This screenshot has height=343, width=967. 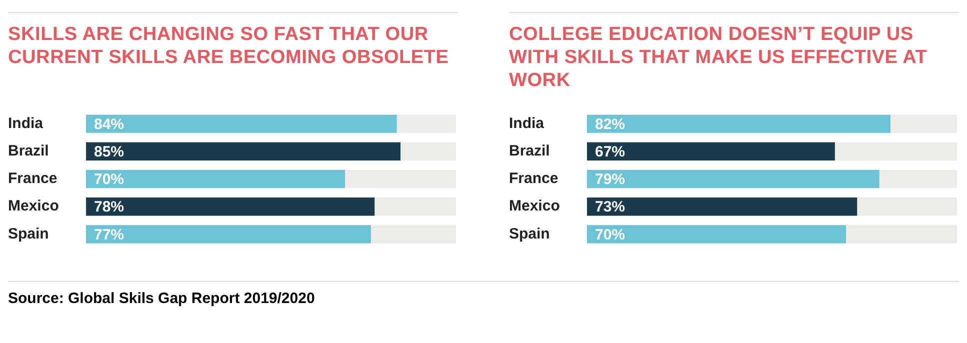 I want to click on data-label: 85%, so click(x=109, y=152).